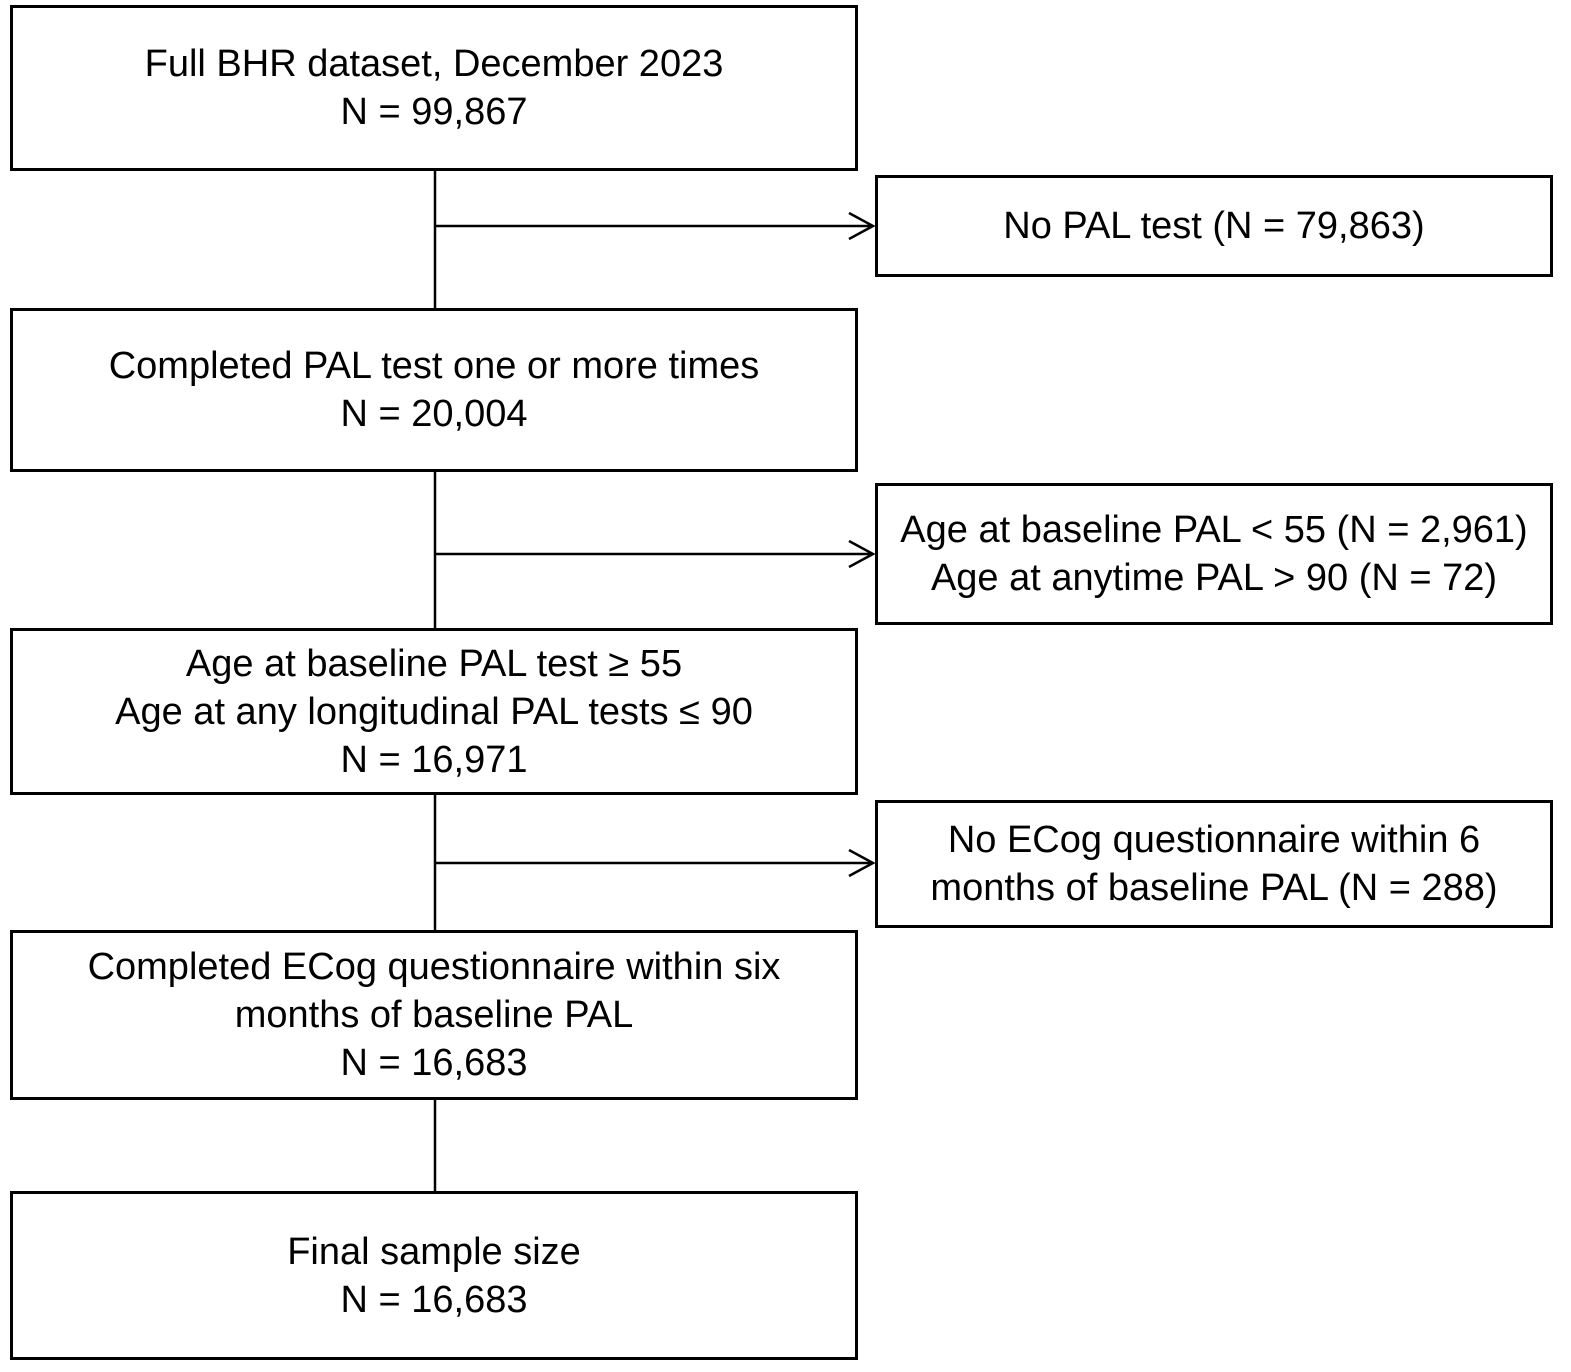 The width and height of the screenshot is (1571, 1372). I want to click on box-text-line: Age at baseline PAL test ≥ 55, so click(434, 663).